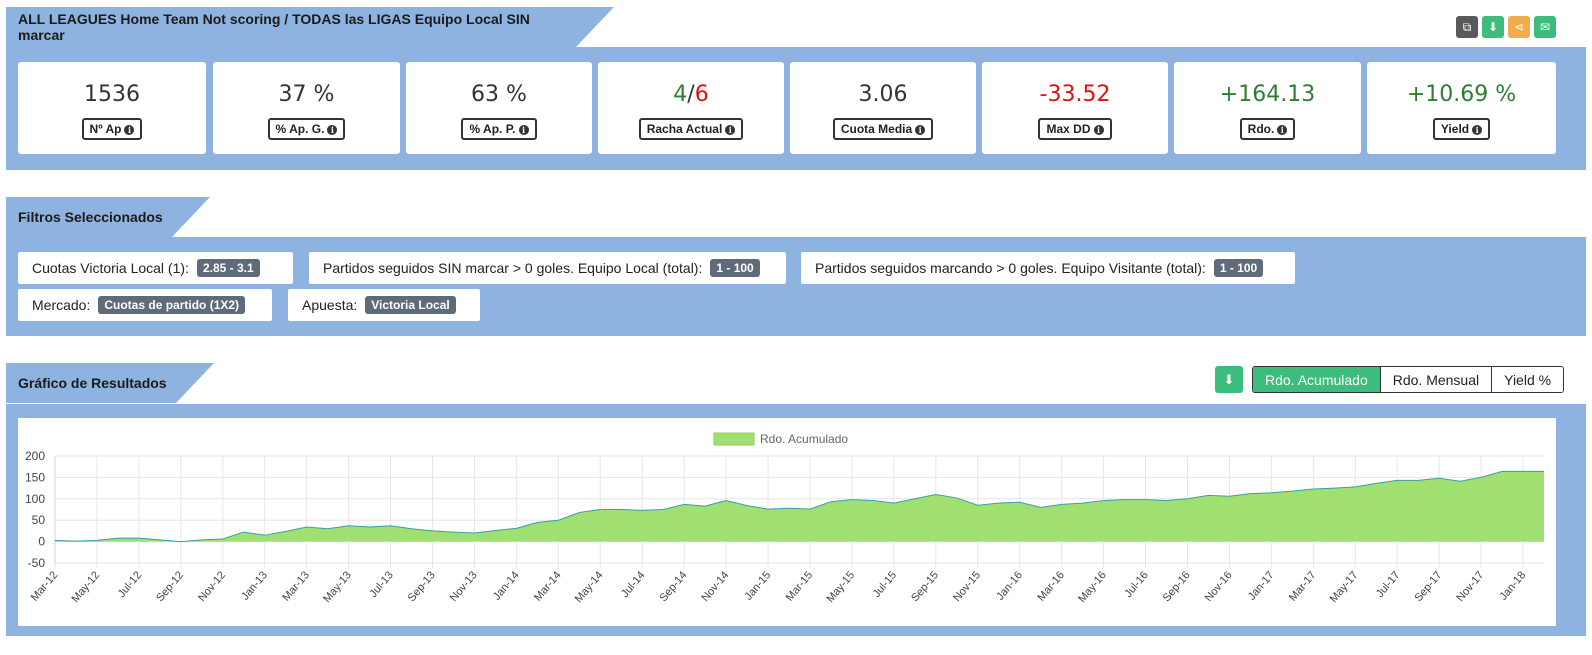 The image size is (1592, 655). I want to click on results-title: Gráfico de Resultados, so click(92, 383).